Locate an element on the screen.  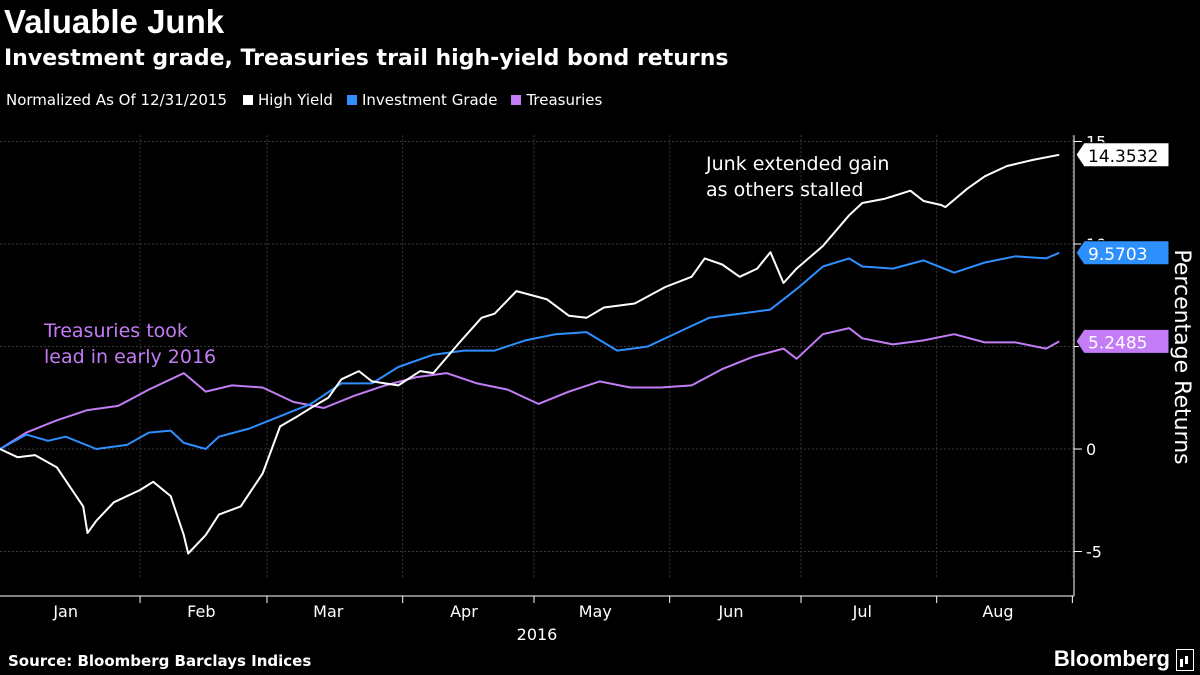
legend-item-high-yield: High Yield is located at coordinates (288, 100).